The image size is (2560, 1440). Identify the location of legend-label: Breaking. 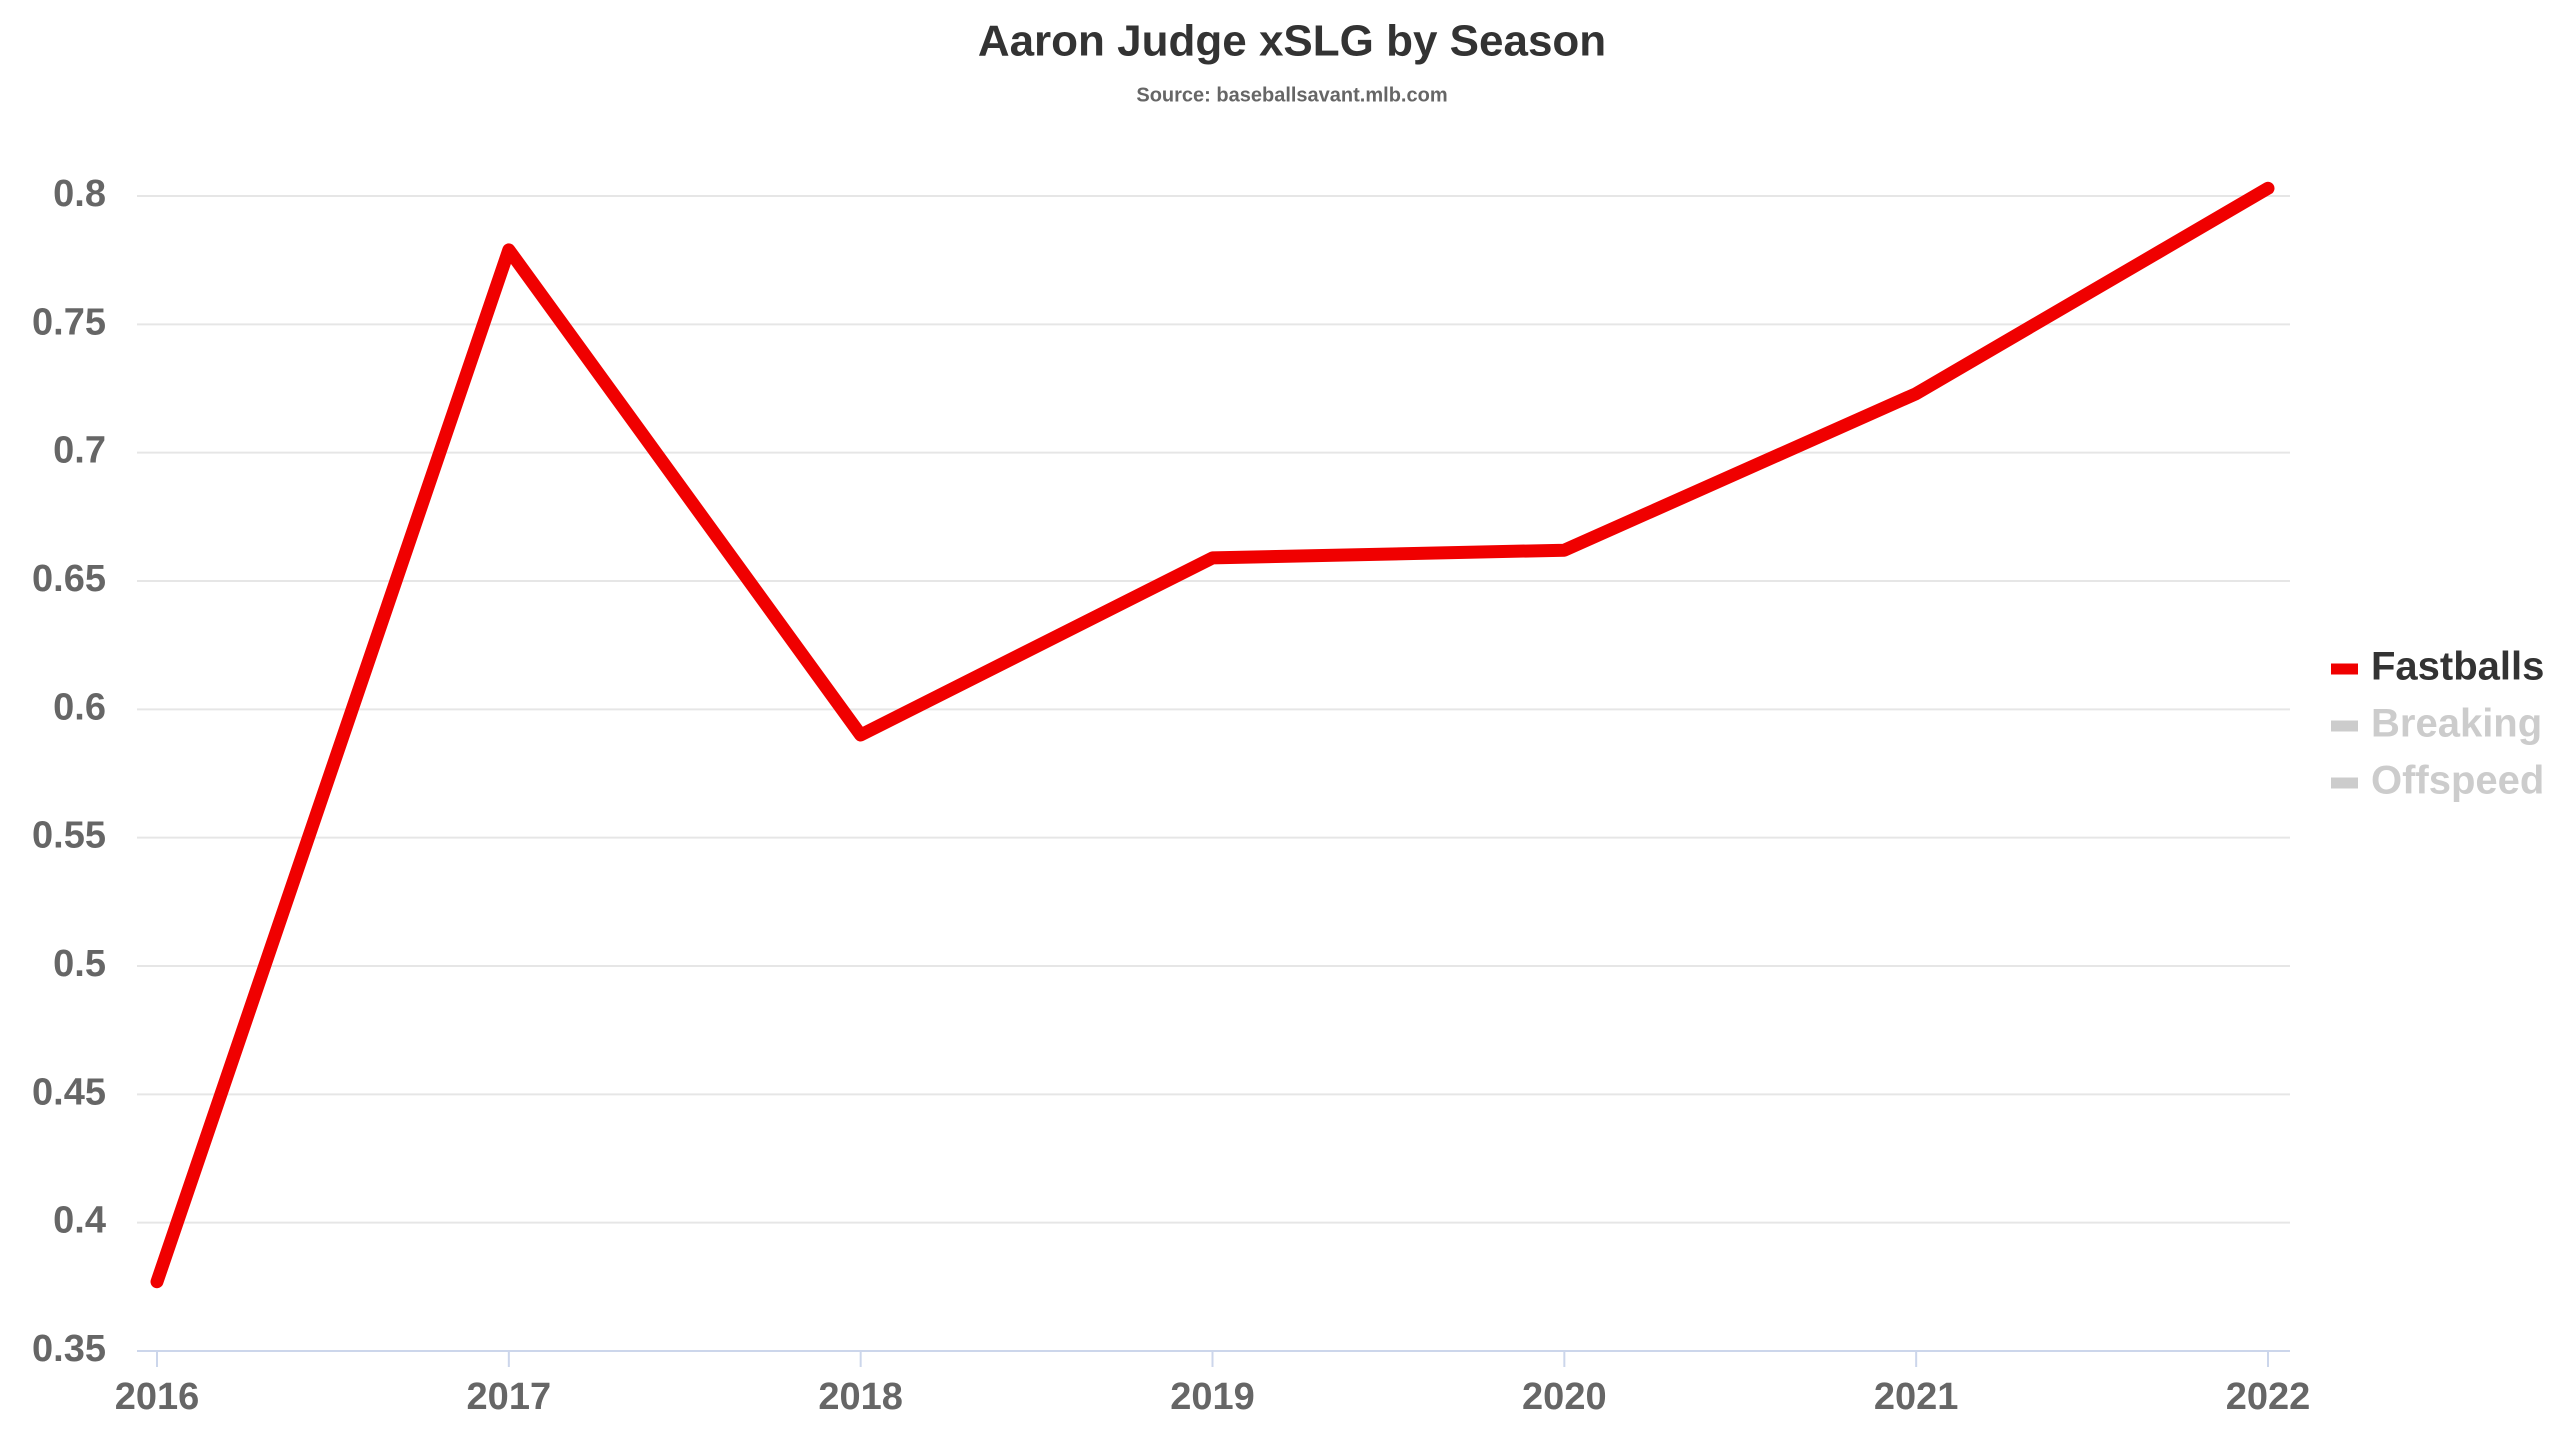
(2456, 724).